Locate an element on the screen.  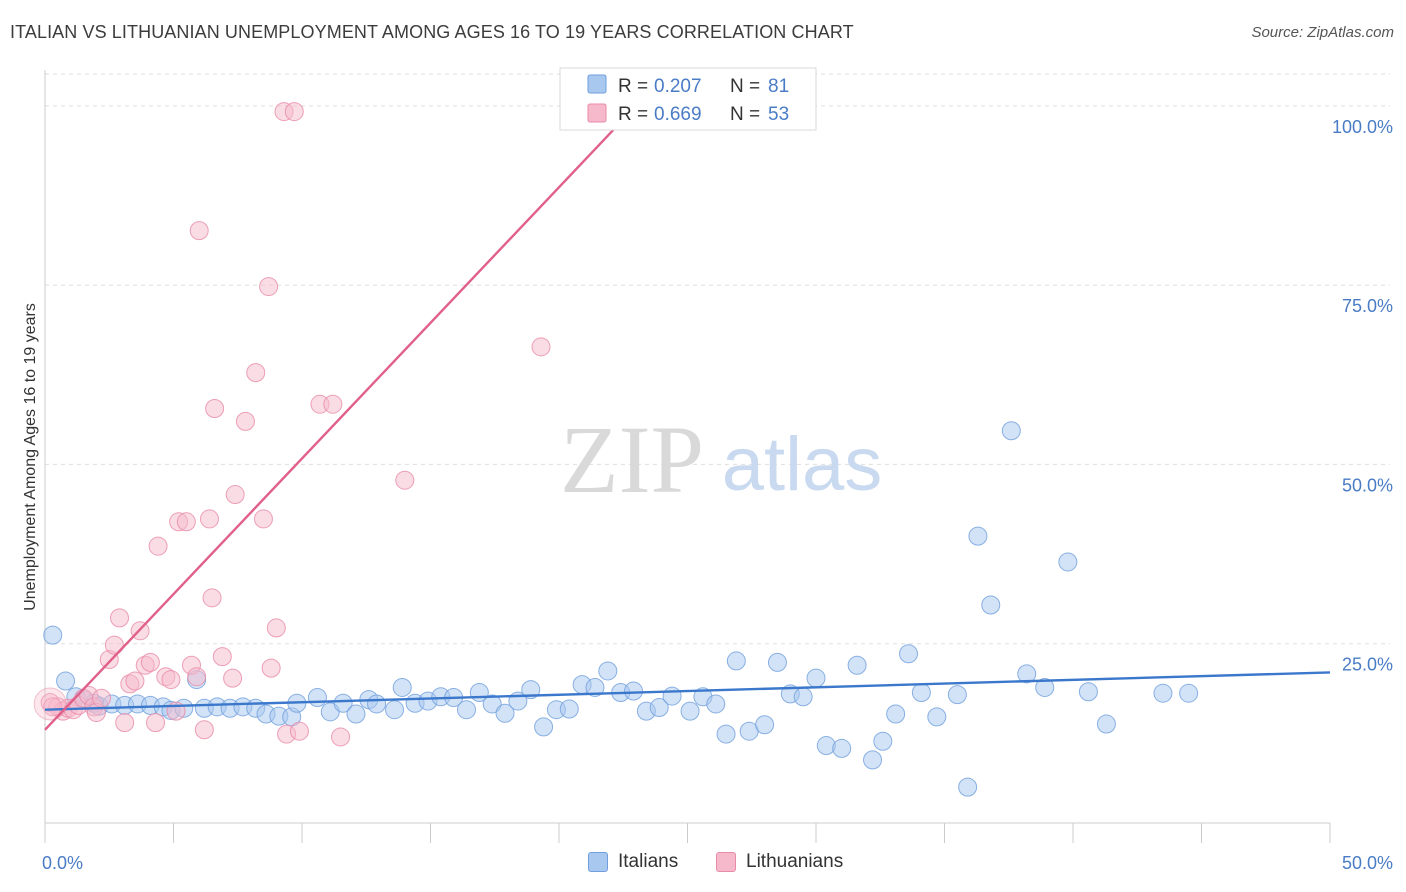
y-tick-label-0: 25.0% is located at coordinates (1367, 665).